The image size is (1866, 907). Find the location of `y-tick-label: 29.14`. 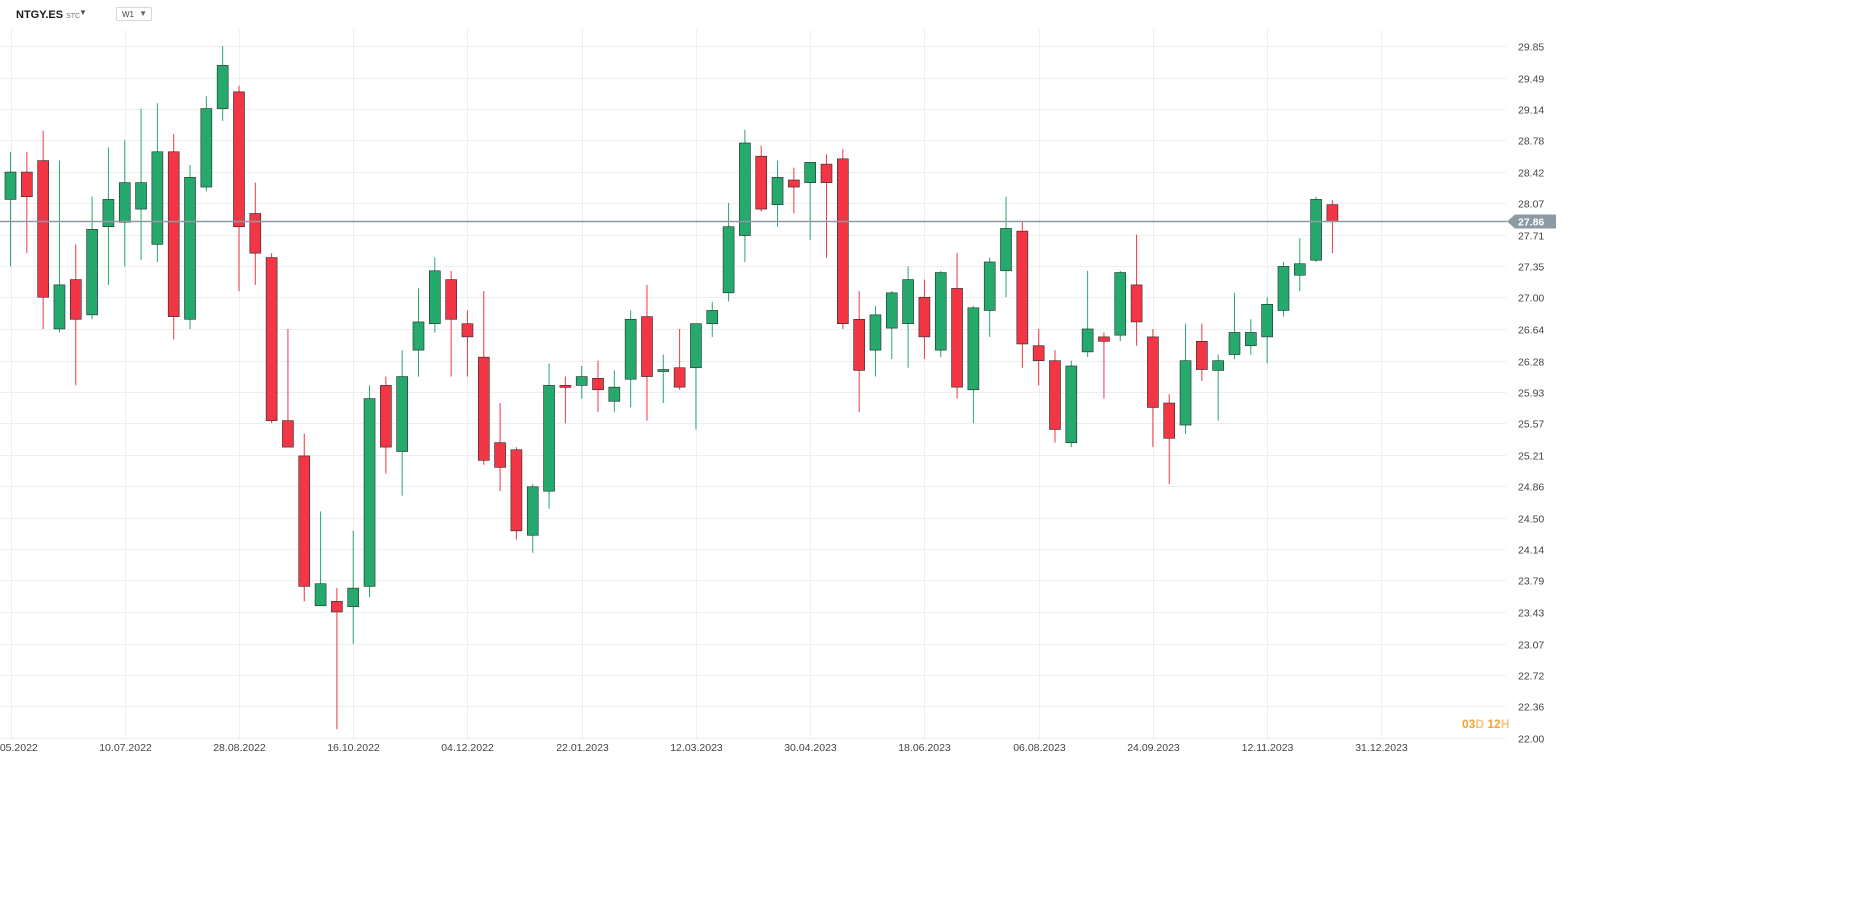

y-tick-label: 29.14 is located at coordinates (1531, 111).